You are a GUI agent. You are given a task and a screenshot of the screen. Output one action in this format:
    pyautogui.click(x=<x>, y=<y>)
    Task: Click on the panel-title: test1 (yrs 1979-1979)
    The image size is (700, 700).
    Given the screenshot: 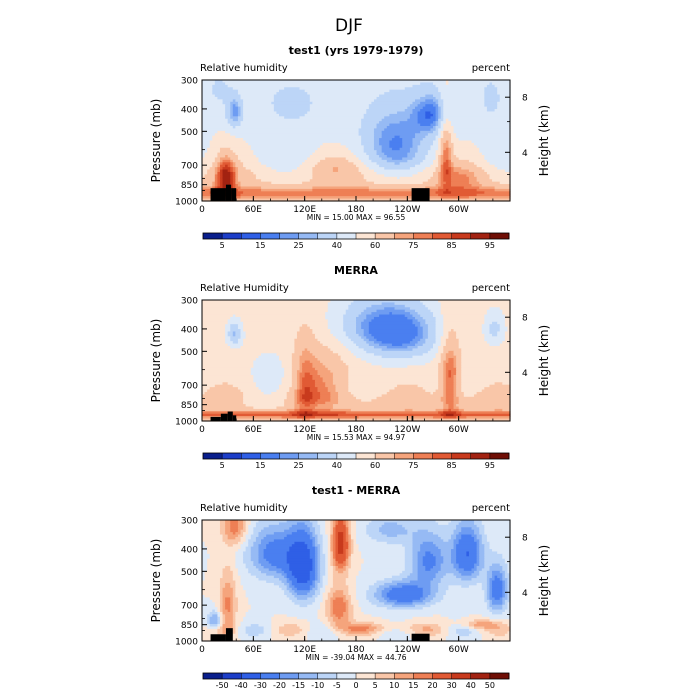 What is the action you would take?
    pyautogui.click(x=356, y=50)
    